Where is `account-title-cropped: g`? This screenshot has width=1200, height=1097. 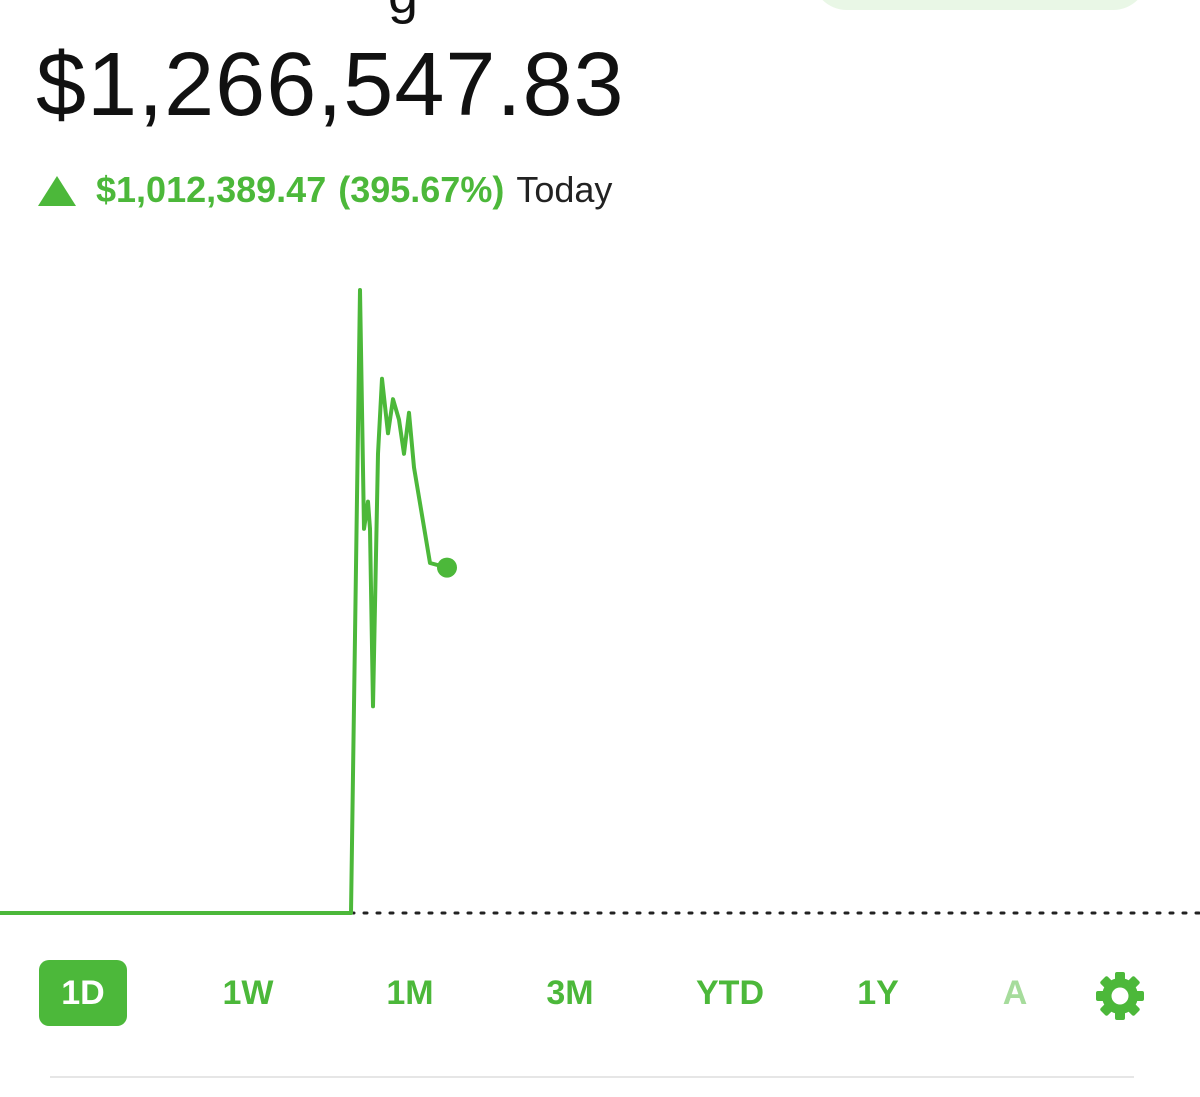
account-title-cropped: g is located at coordinates (403, 11).